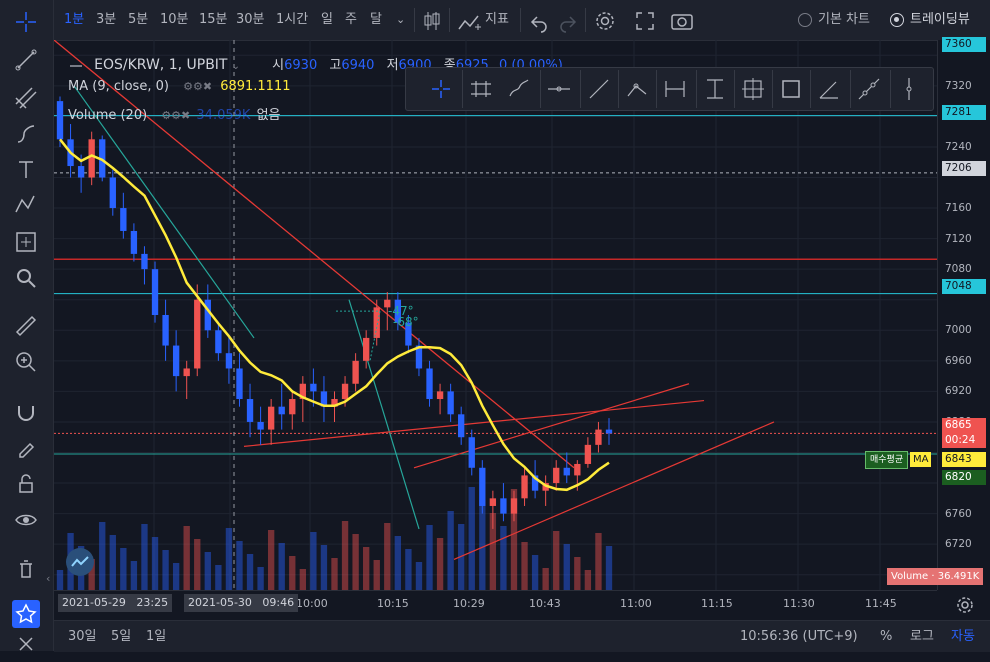  Describe the element at coordinates (138, 19) in the screenshot. I see `interval-5m: 5분` at that location.